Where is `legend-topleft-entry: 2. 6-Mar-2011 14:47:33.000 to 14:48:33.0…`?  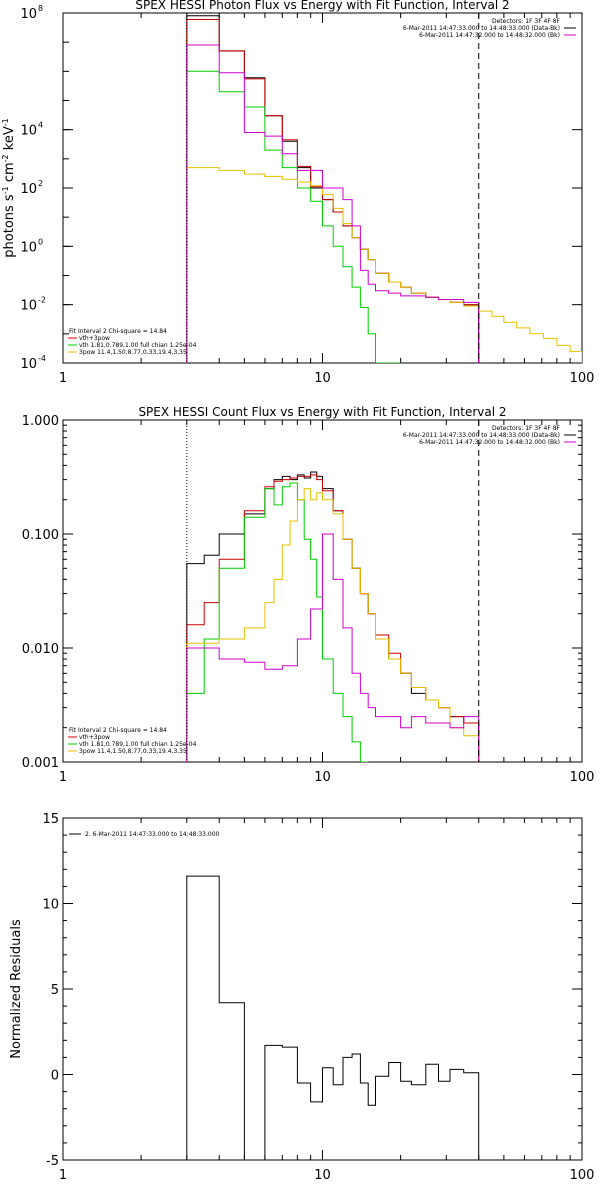
legend-topleft-entry: 2. 6-Mar-2011 14:47:33.000 to 14:48:33.0… is located at coordinates (152, 834).